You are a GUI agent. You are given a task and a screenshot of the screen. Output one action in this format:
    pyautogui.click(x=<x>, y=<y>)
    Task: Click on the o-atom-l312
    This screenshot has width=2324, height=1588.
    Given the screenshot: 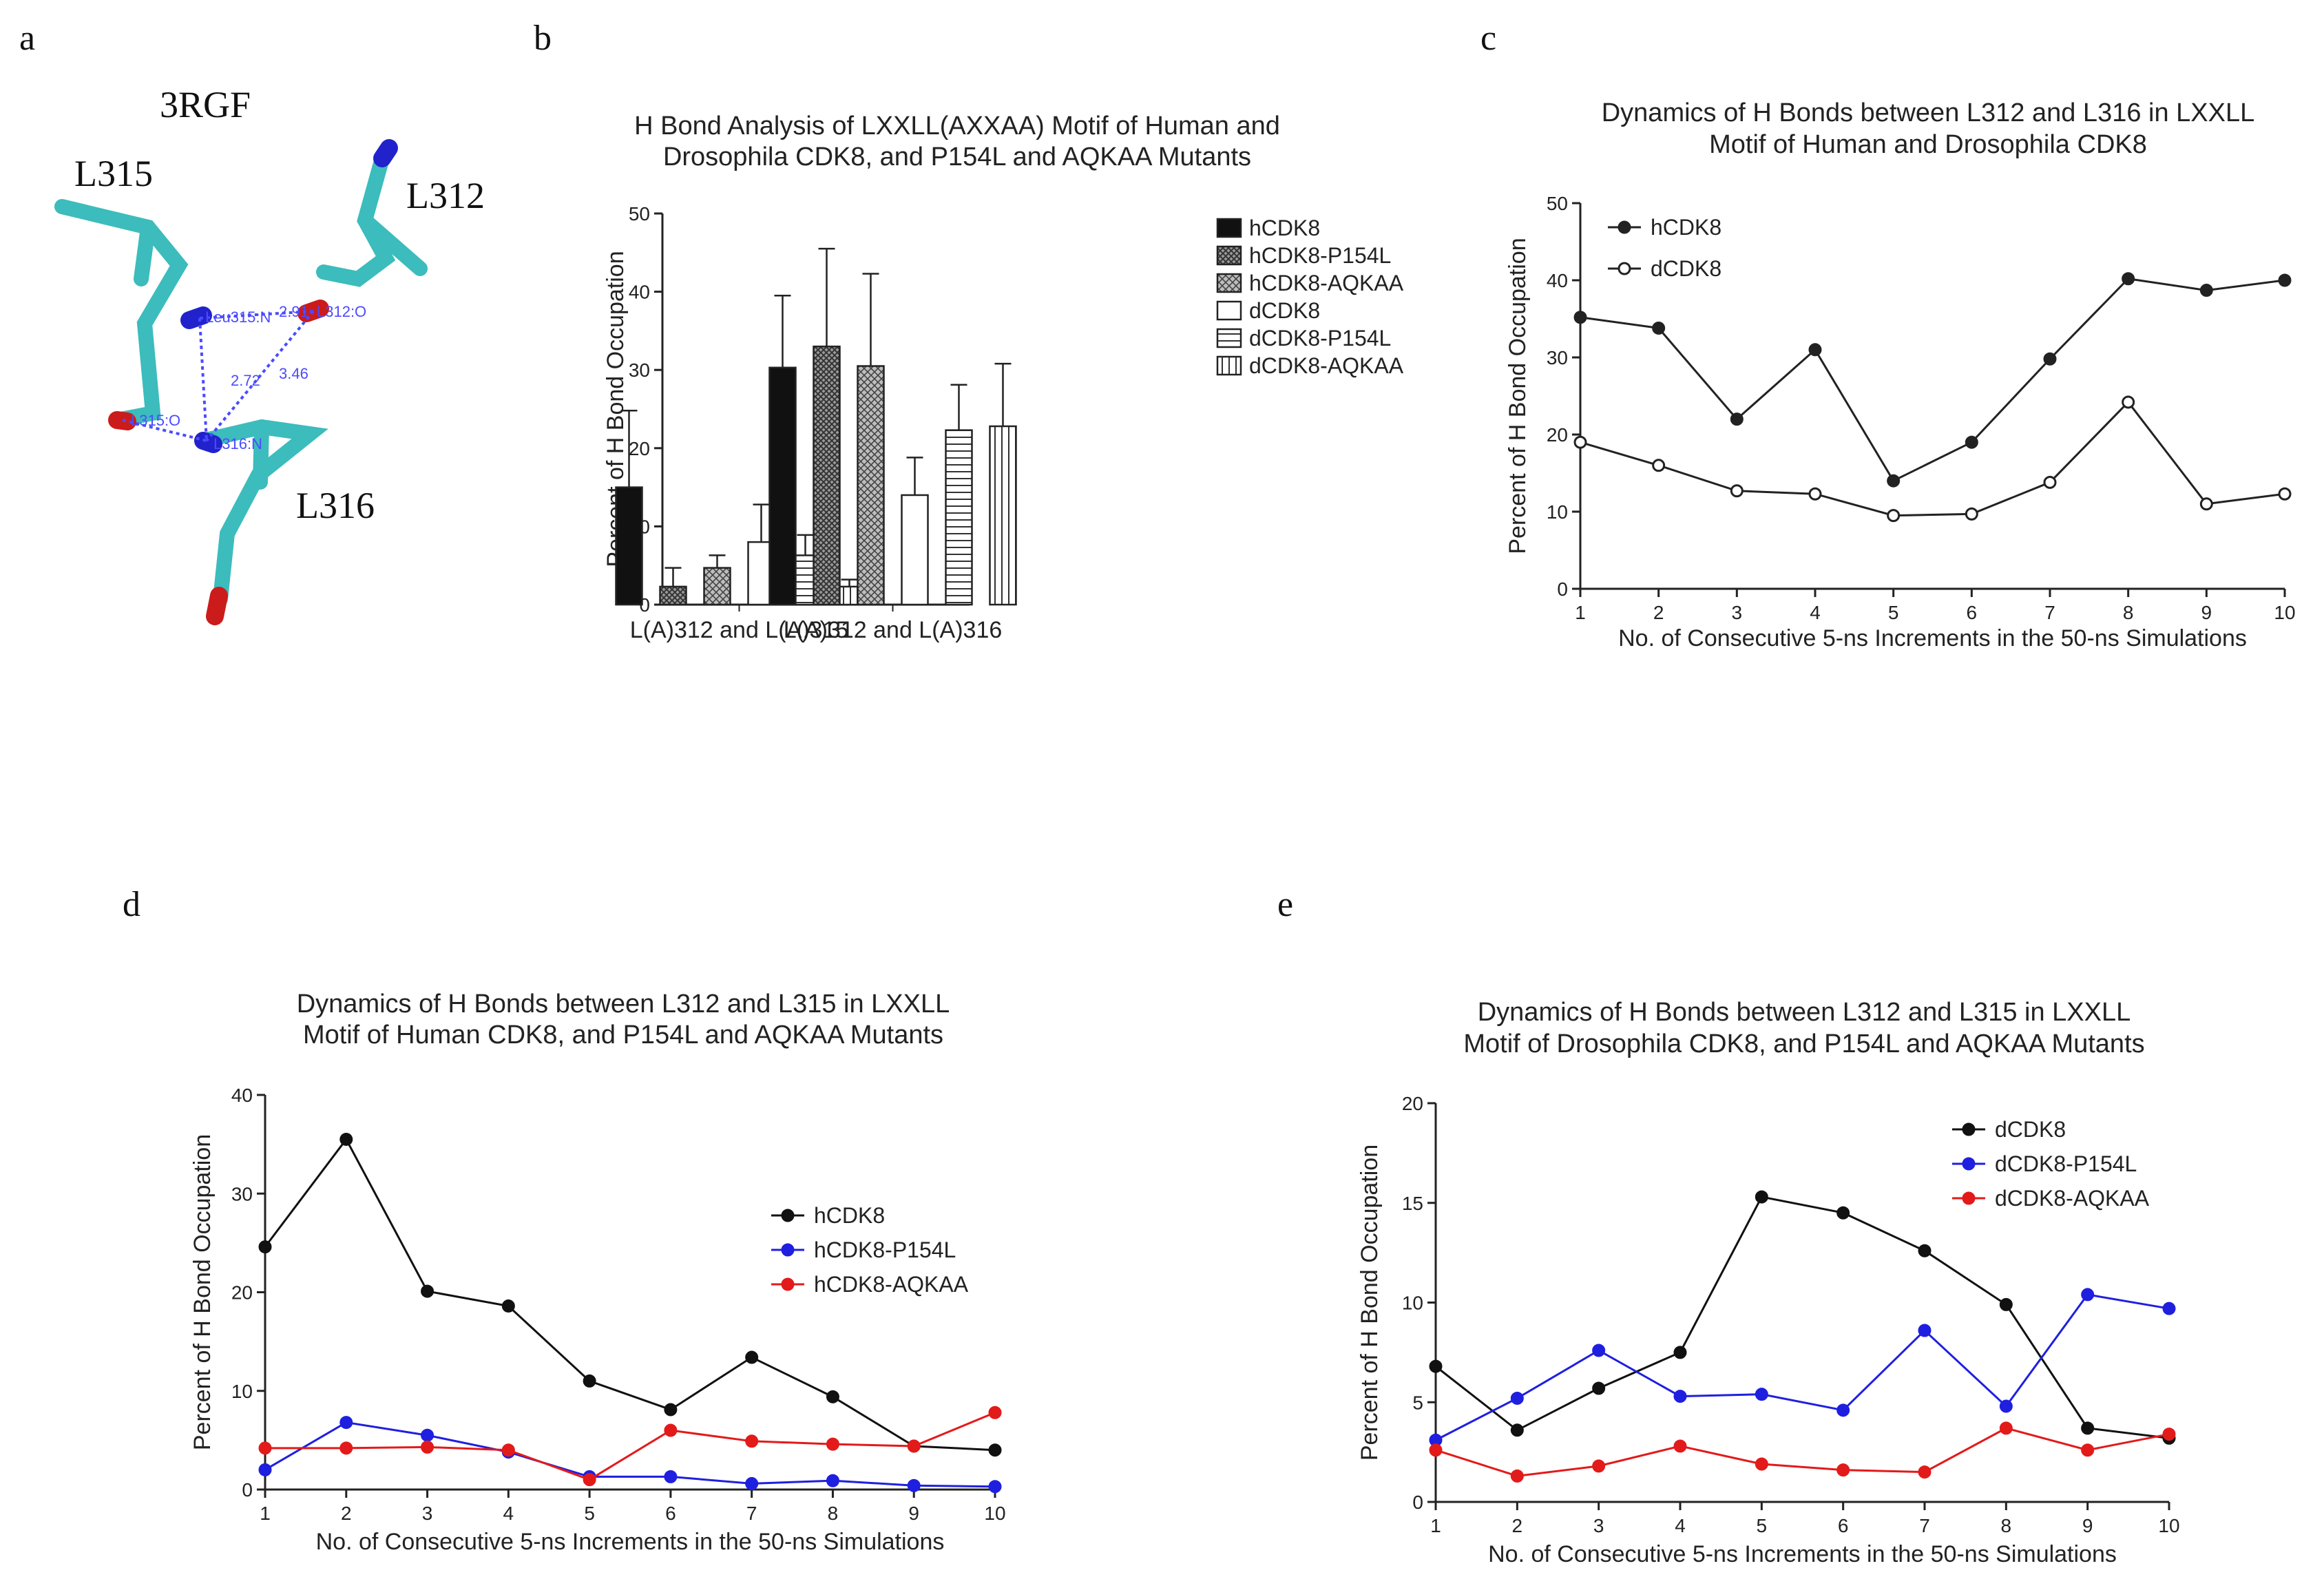 What is the action you would take?
    pyautogui.click(x=313, y=311)
    